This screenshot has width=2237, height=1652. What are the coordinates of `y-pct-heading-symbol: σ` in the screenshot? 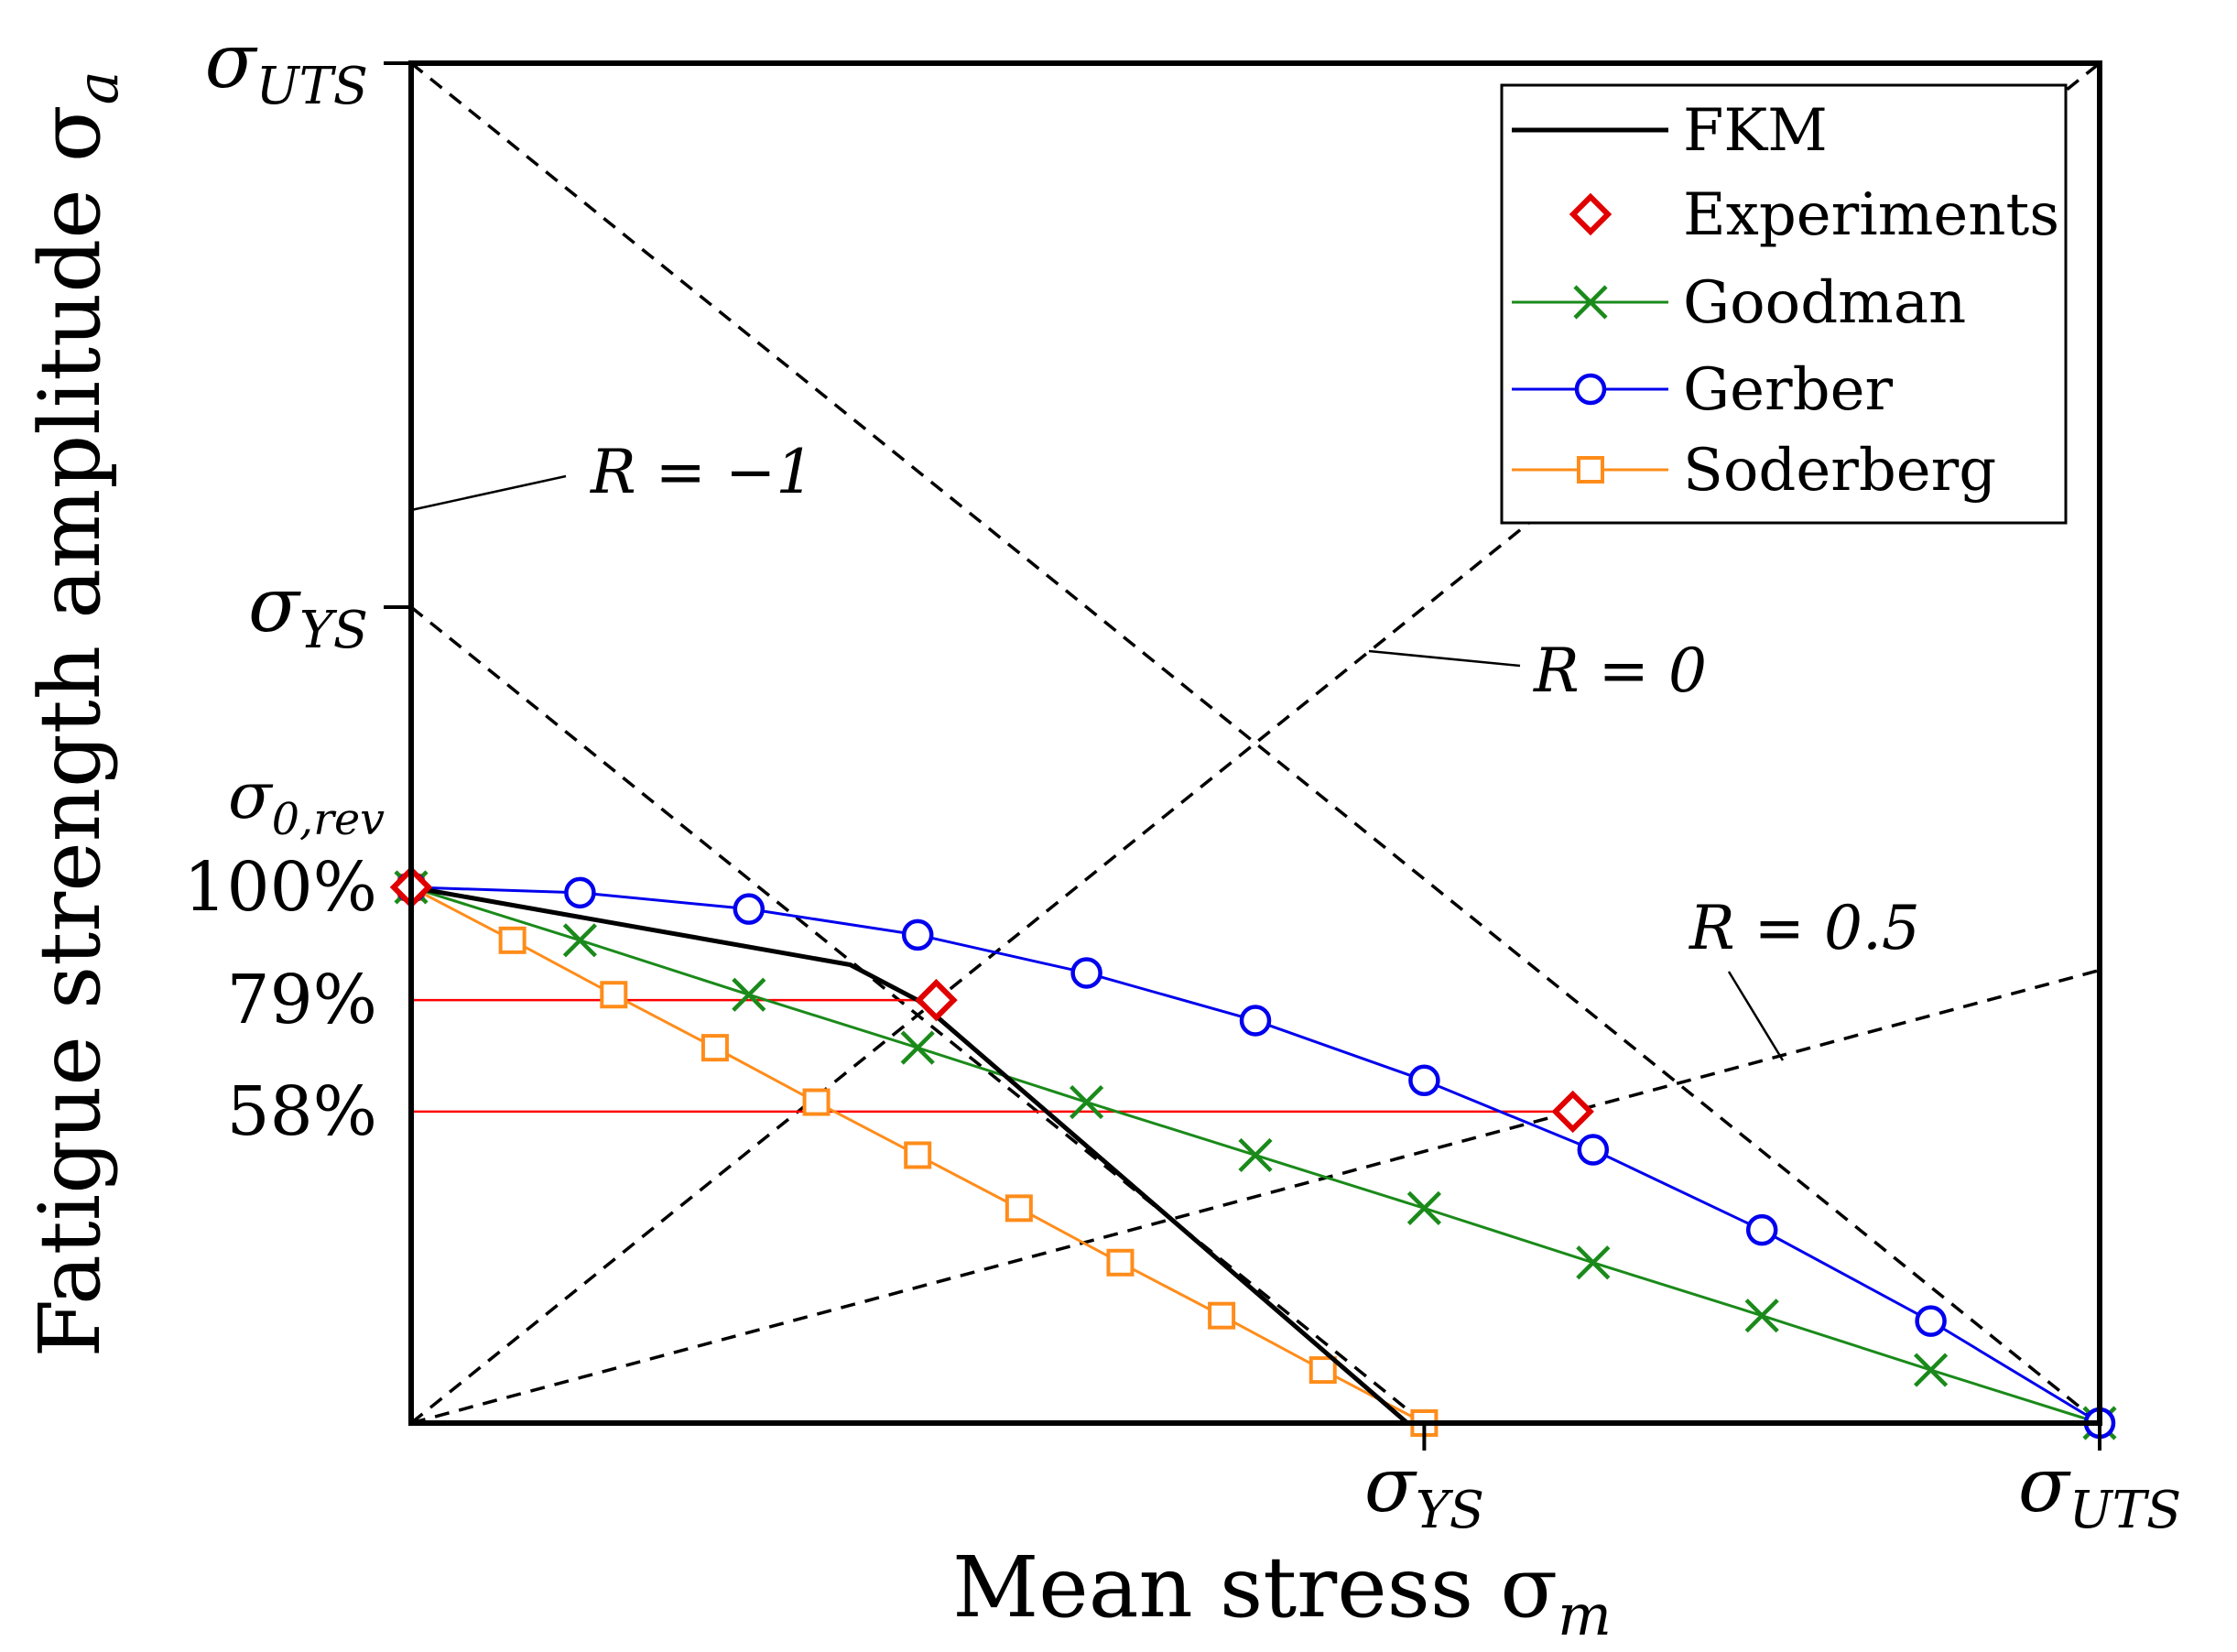 It's located at (251, 796).